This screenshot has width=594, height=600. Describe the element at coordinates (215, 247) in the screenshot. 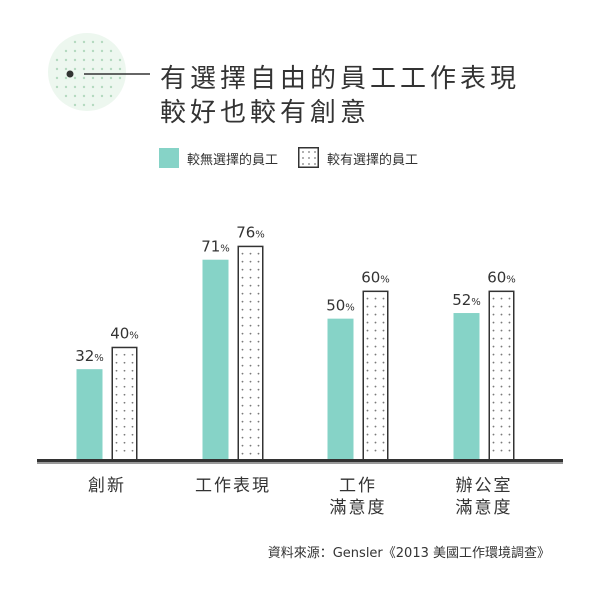

I see `data-label: 71%` at that location.